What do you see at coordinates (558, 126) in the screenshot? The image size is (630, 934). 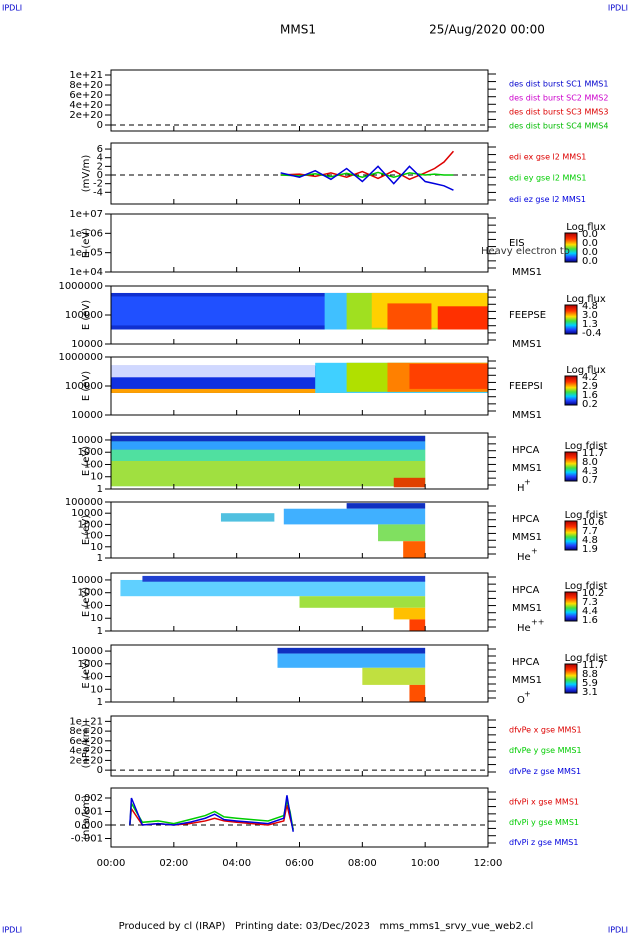 I see `legend-entry: des dist burst SC4 MMS4` at bounding box center [558, 126].